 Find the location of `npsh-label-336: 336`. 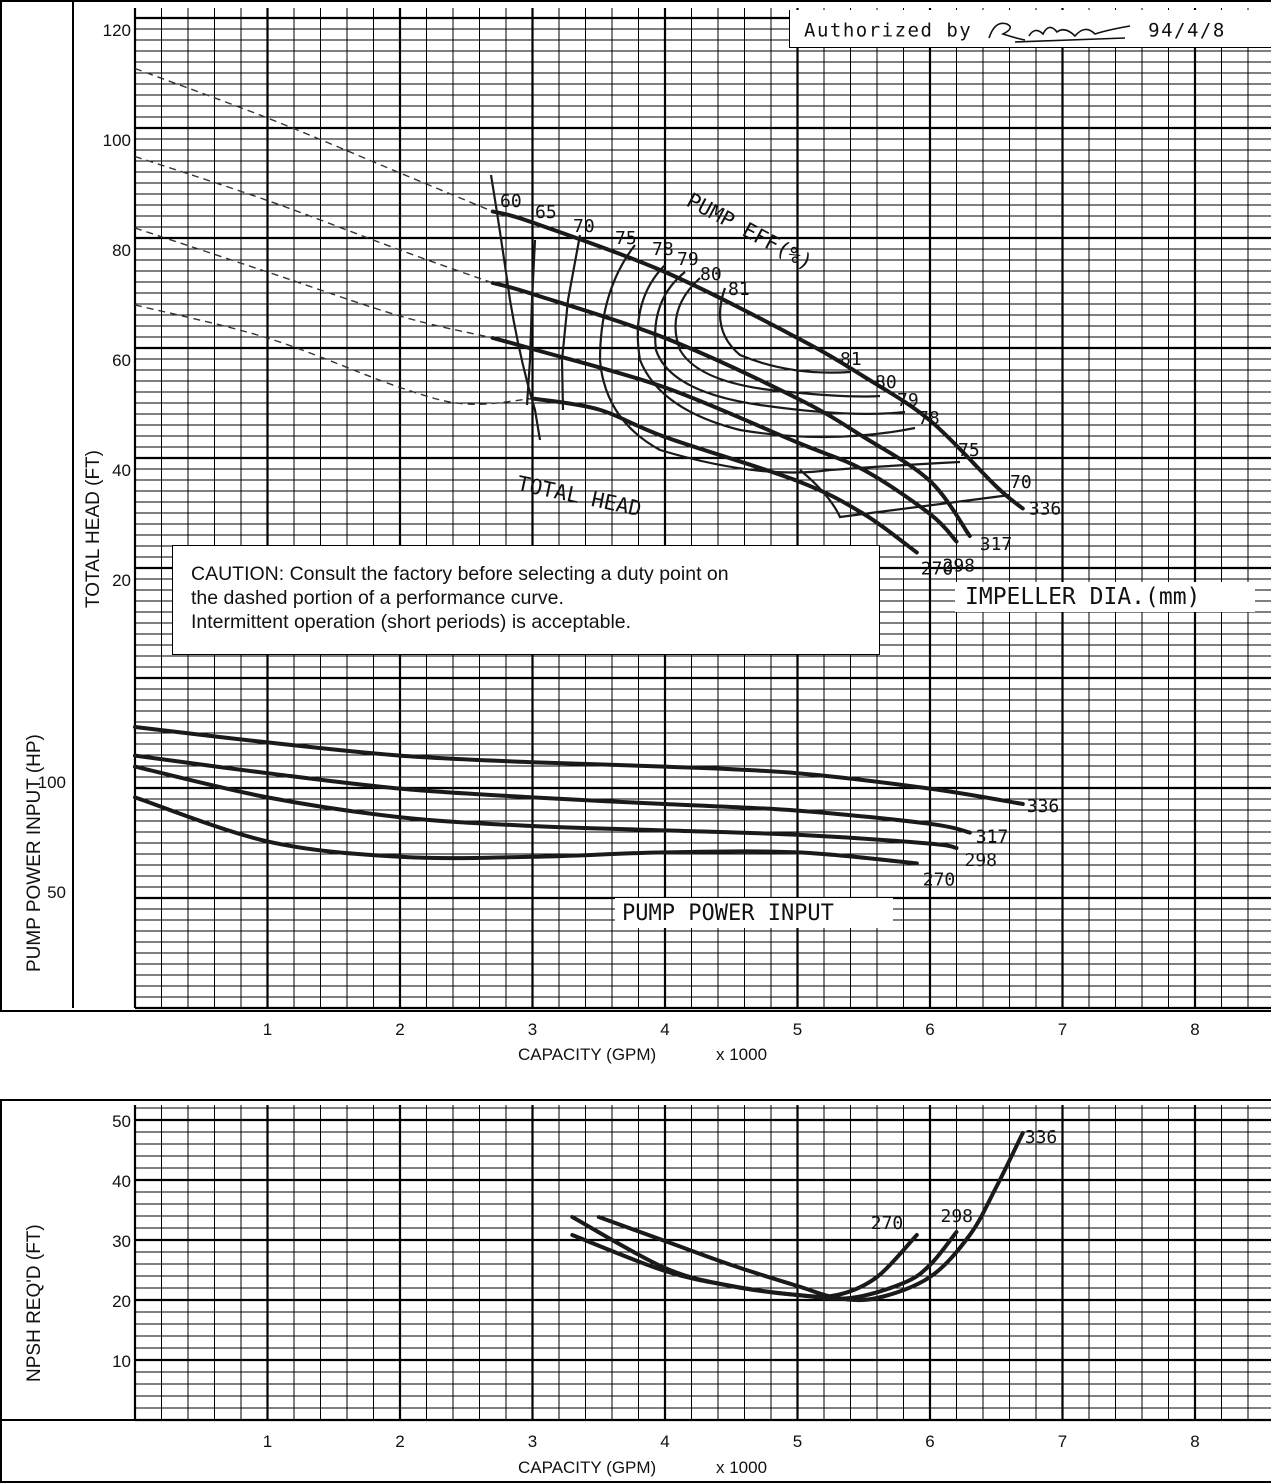

npsh-label-336: 336 is located at coordinates (1041, 1137).